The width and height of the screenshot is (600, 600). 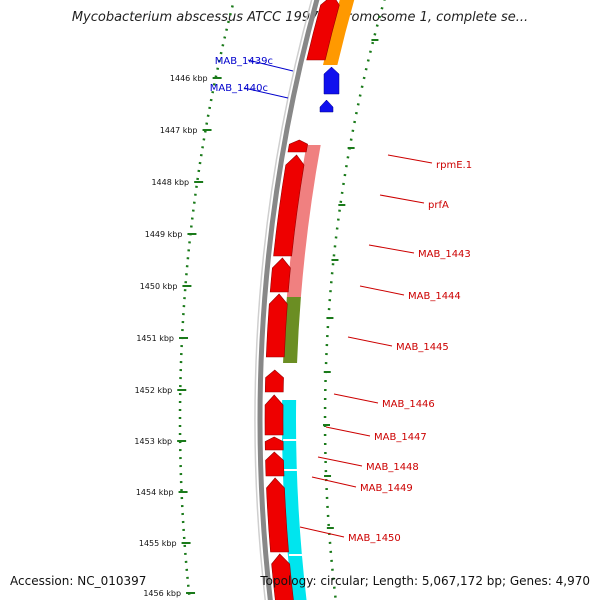 What do you see at coordinates (158, 543) in the screenshot?
I see `scale-tick-label: 1455 kbp` at bounding box center [158, 543].